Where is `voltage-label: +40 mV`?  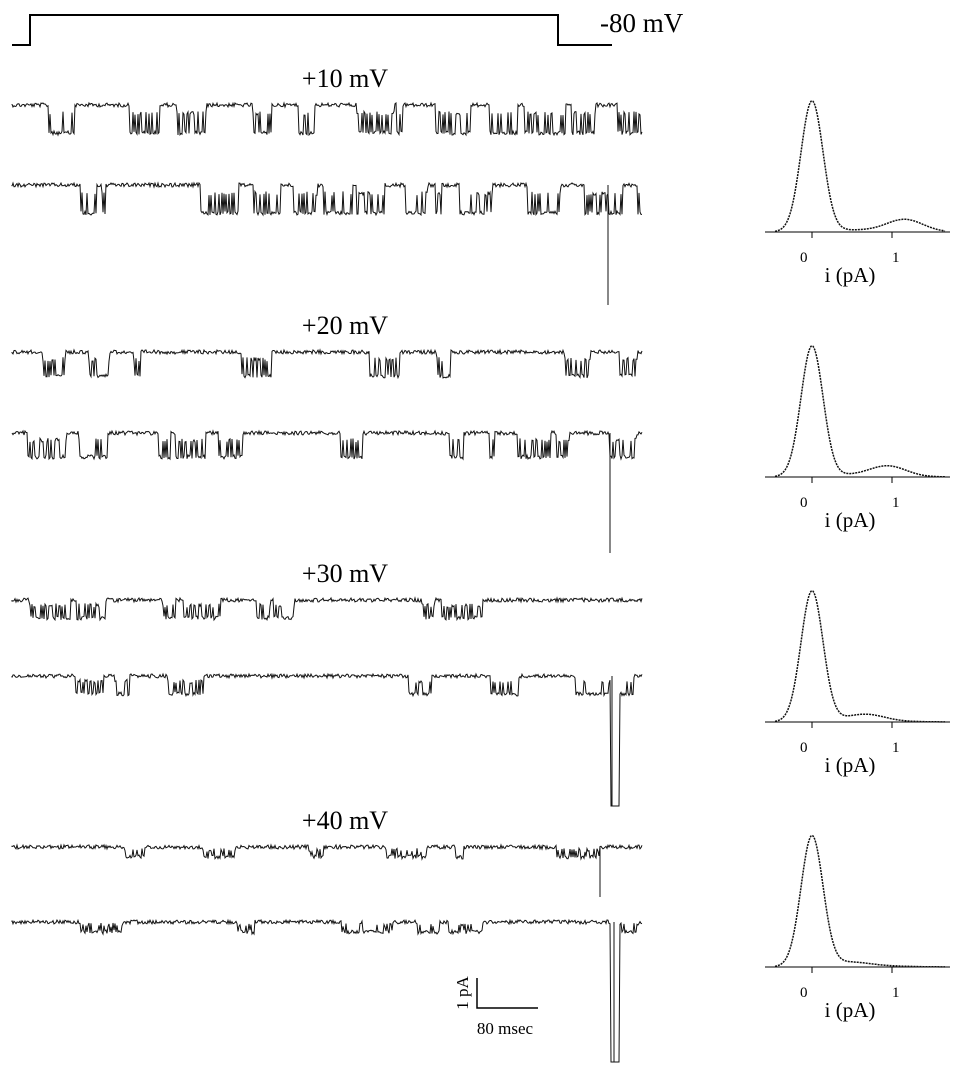 voltage-label: +40 mV is located at coordinates (345, 820).